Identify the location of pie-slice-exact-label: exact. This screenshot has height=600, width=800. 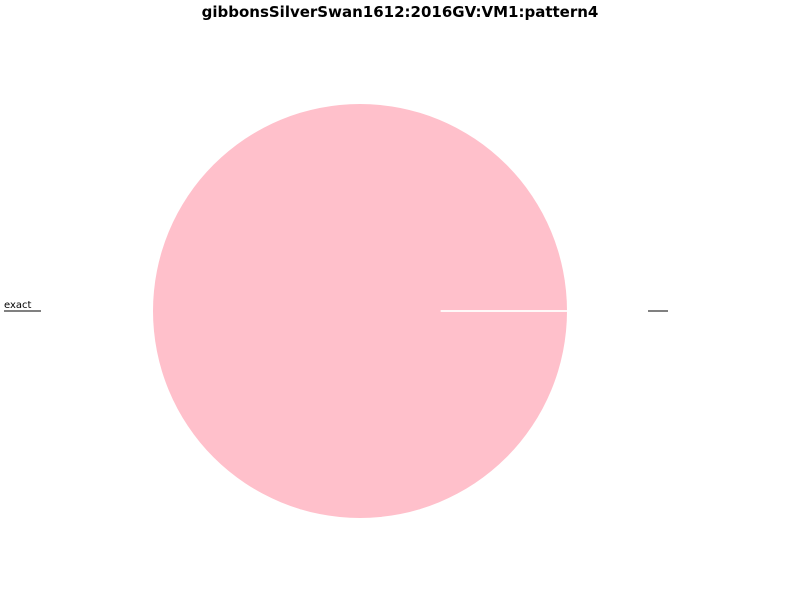
(18, 305).